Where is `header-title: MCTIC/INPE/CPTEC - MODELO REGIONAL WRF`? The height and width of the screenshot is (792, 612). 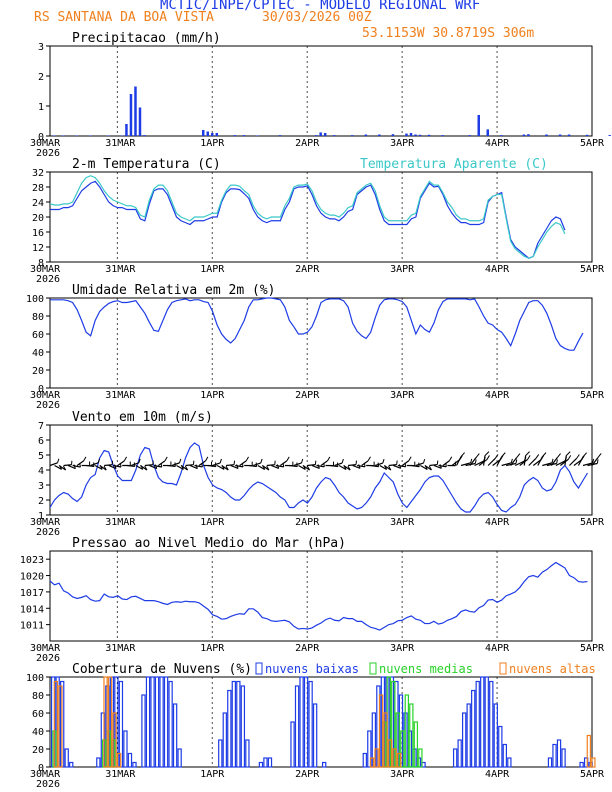 header-title: MCTIC/INPE/CPTEC - MODELO REGIONAL WRF is located at coordinates (320, 6).